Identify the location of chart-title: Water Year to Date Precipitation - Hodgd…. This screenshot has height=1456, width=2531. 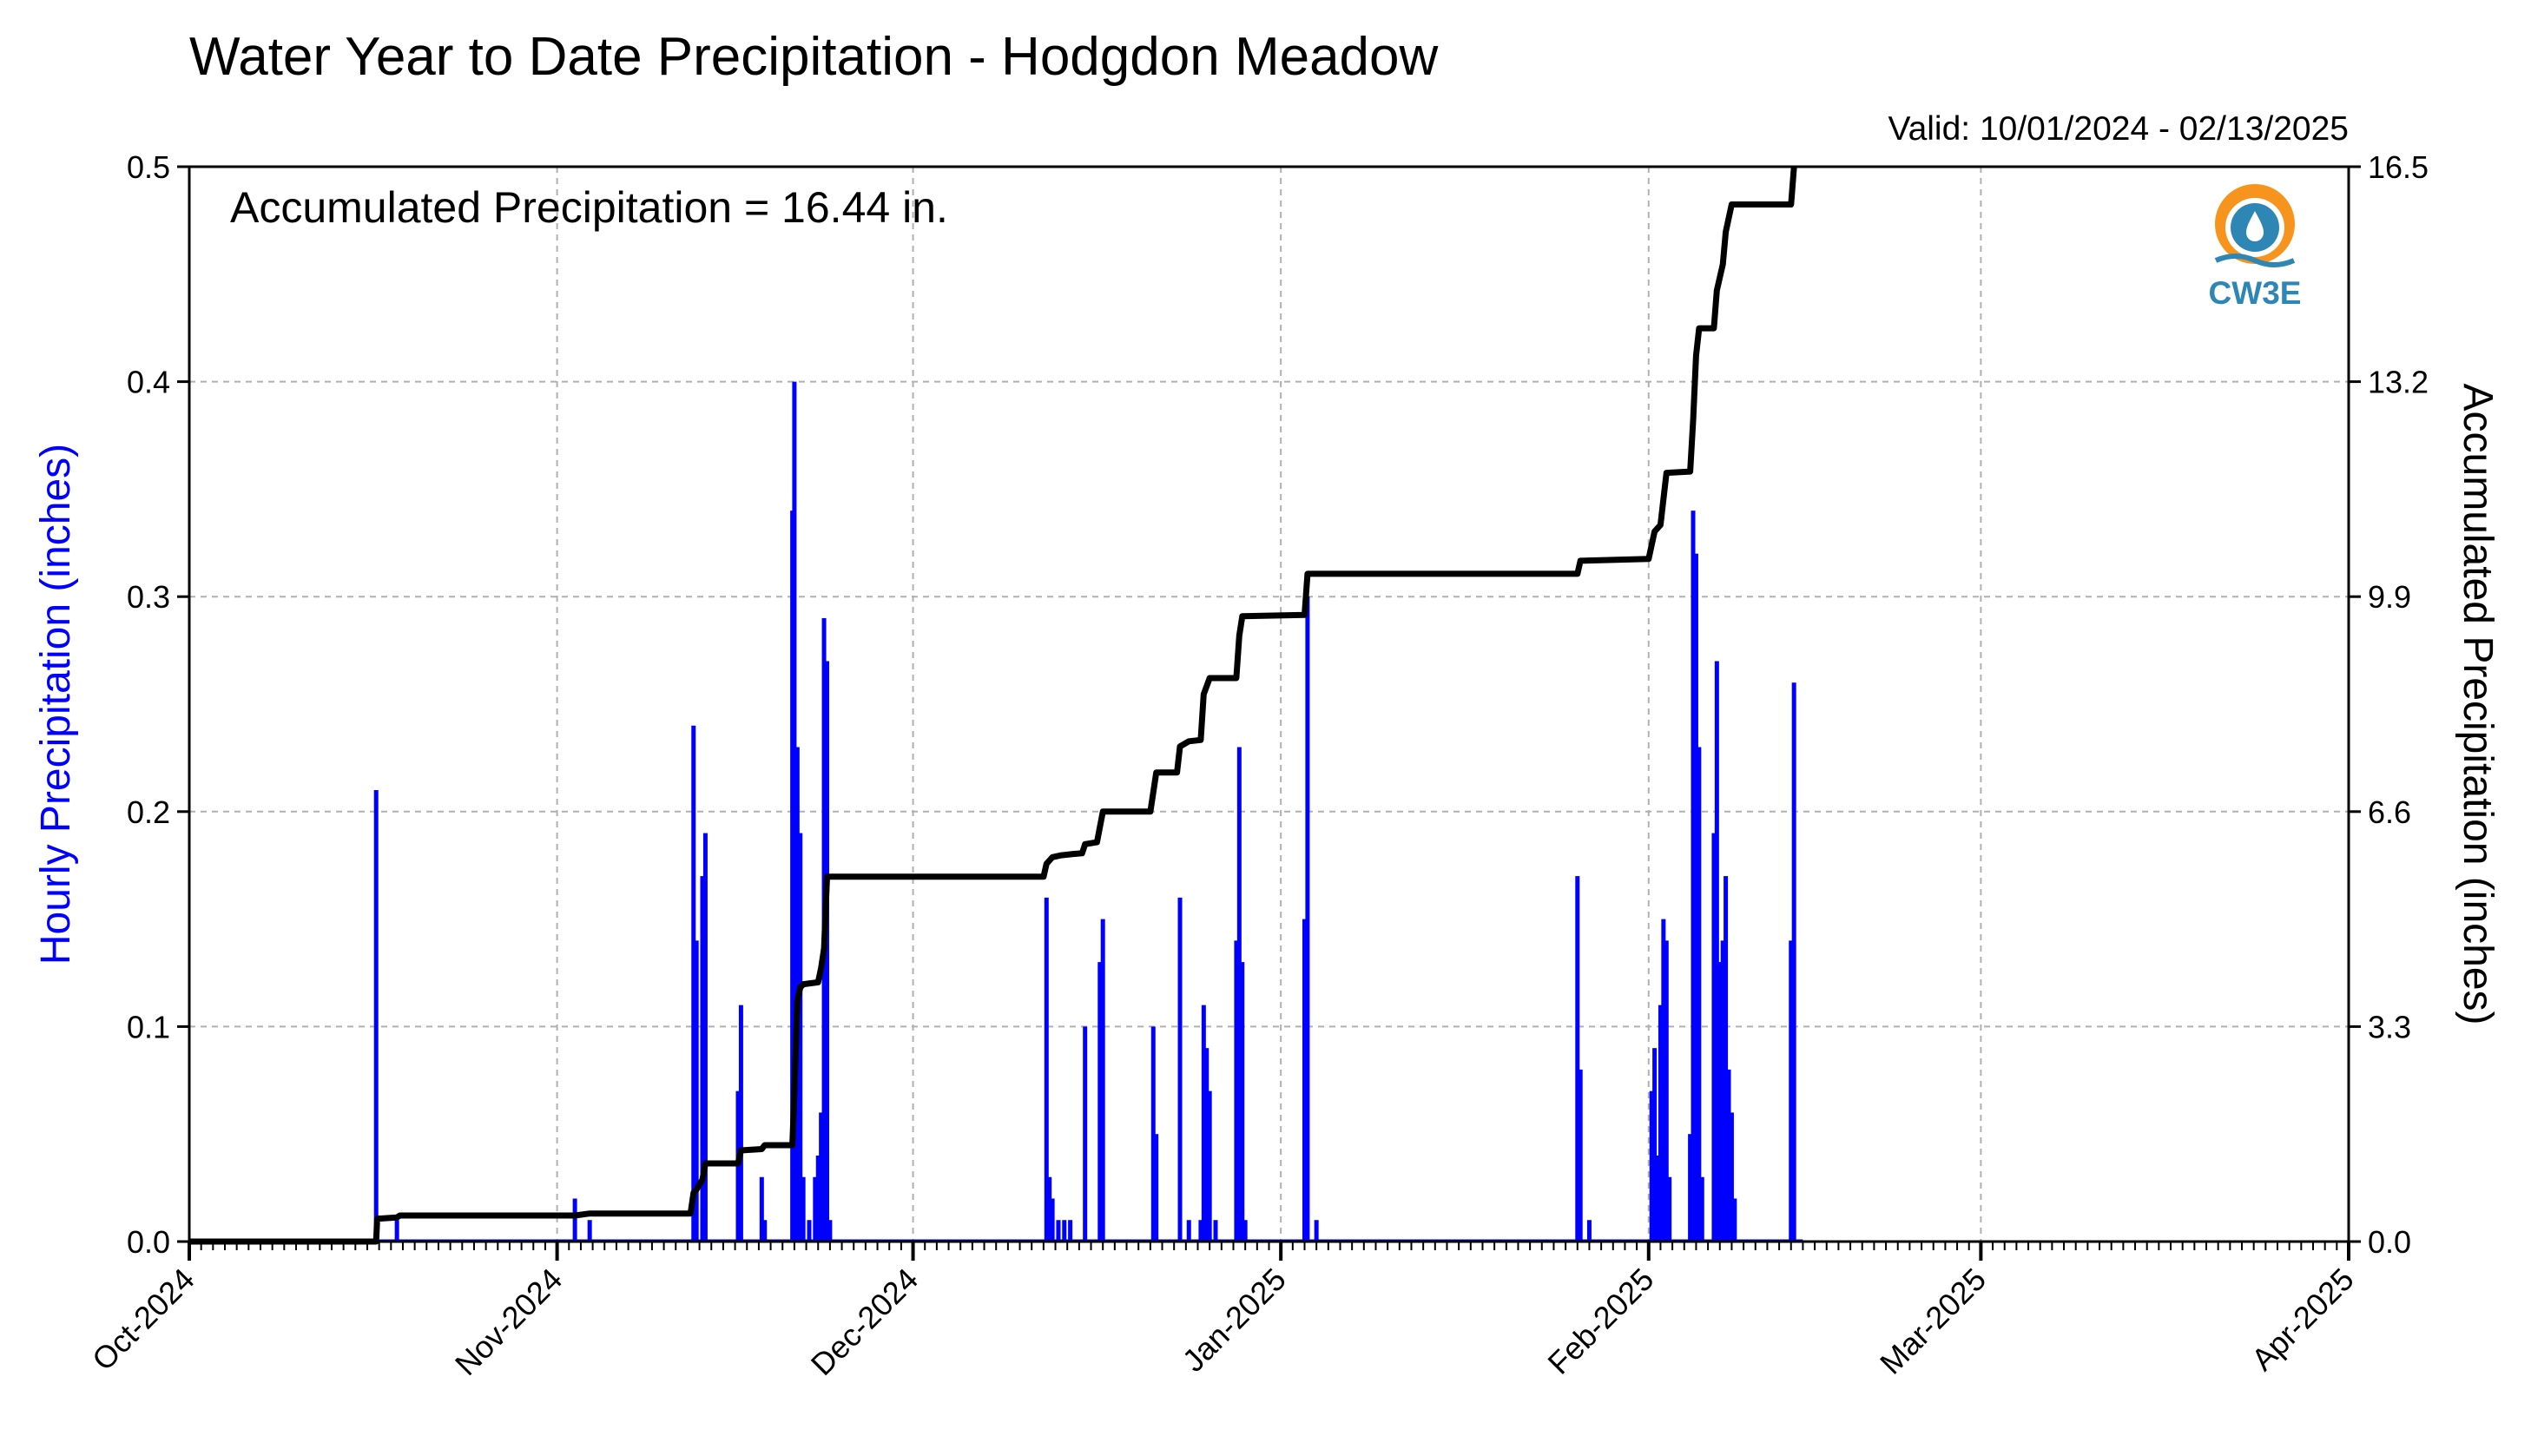
(814, 57).